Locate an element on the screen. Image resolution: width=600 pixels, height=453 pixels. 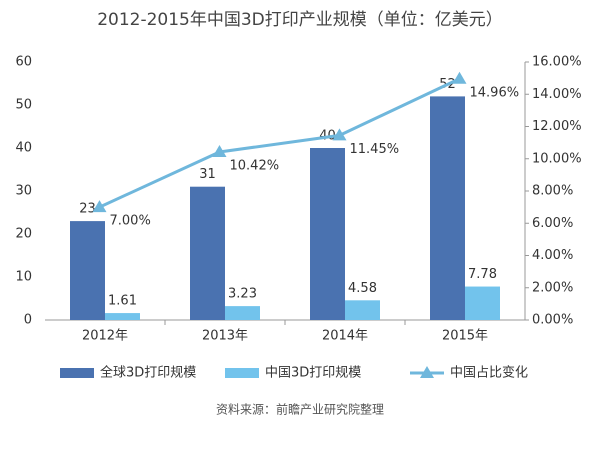
data-label: 14.96% is located at coordinates (495, 92).